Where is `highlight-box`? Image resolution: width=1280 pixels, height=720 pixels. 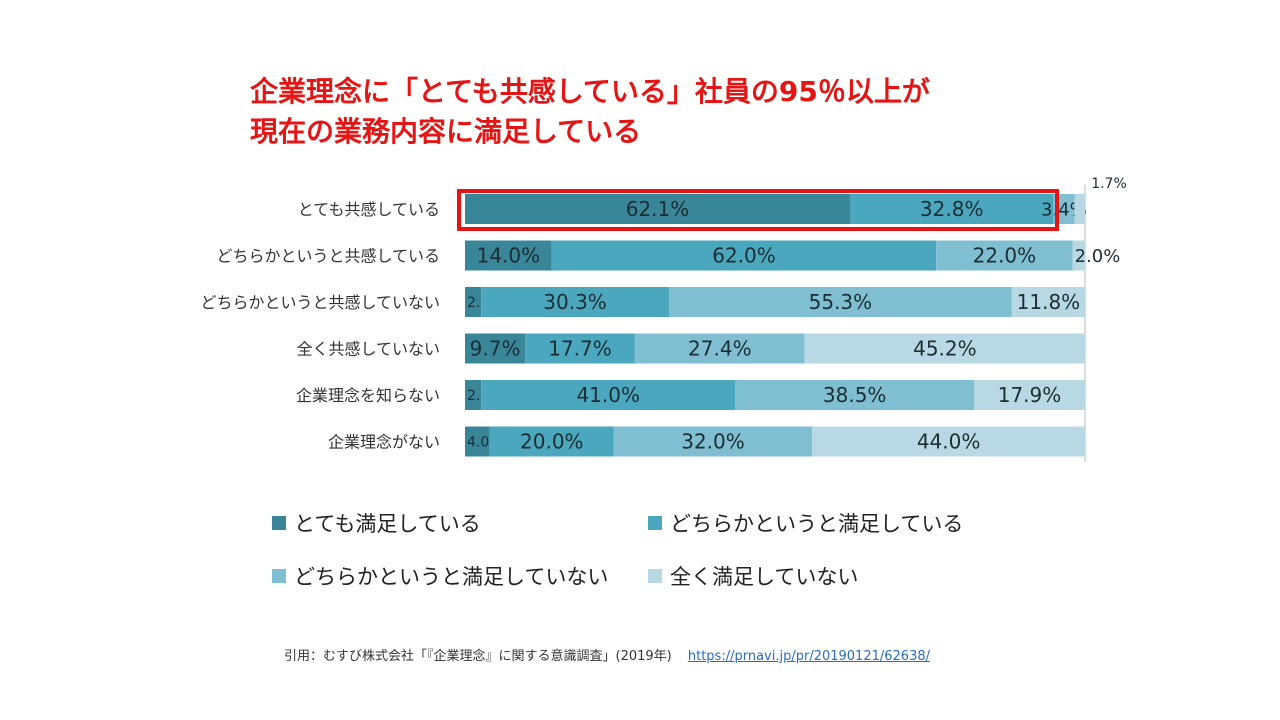 highlight-box is located at coordinates (758, 210).